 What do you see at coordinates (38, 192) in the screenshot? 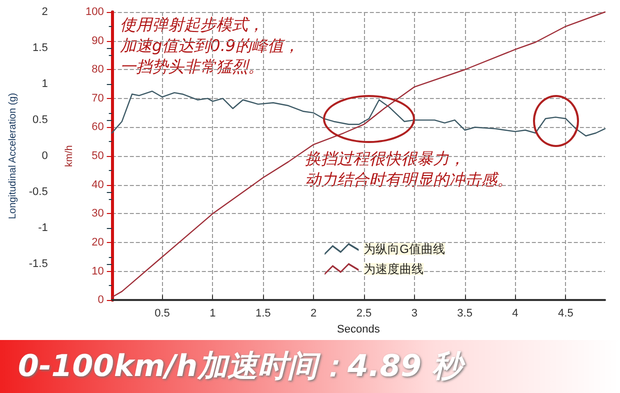
I see `y-tick-label: -0.5` at bounding box center [38, 192].